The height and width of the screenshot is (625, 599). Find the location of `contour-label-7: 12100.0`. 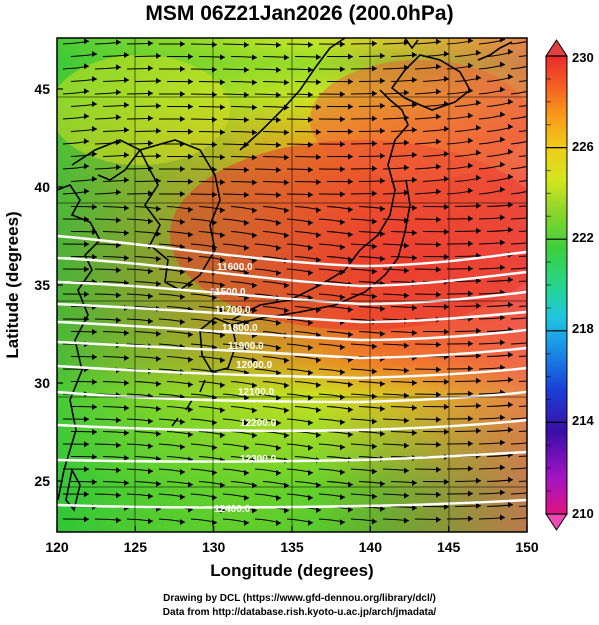

contour-label-7: 12100.0 is located at coordinates (256, 392).